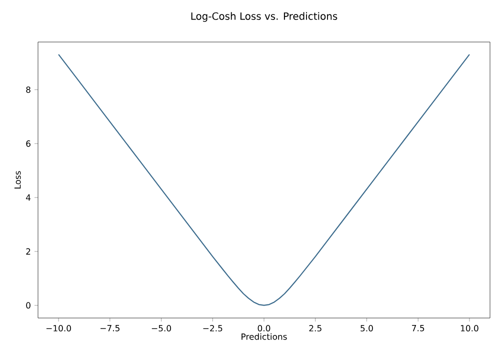  I want to click on y-tick-label: 0, so click(28, 305).